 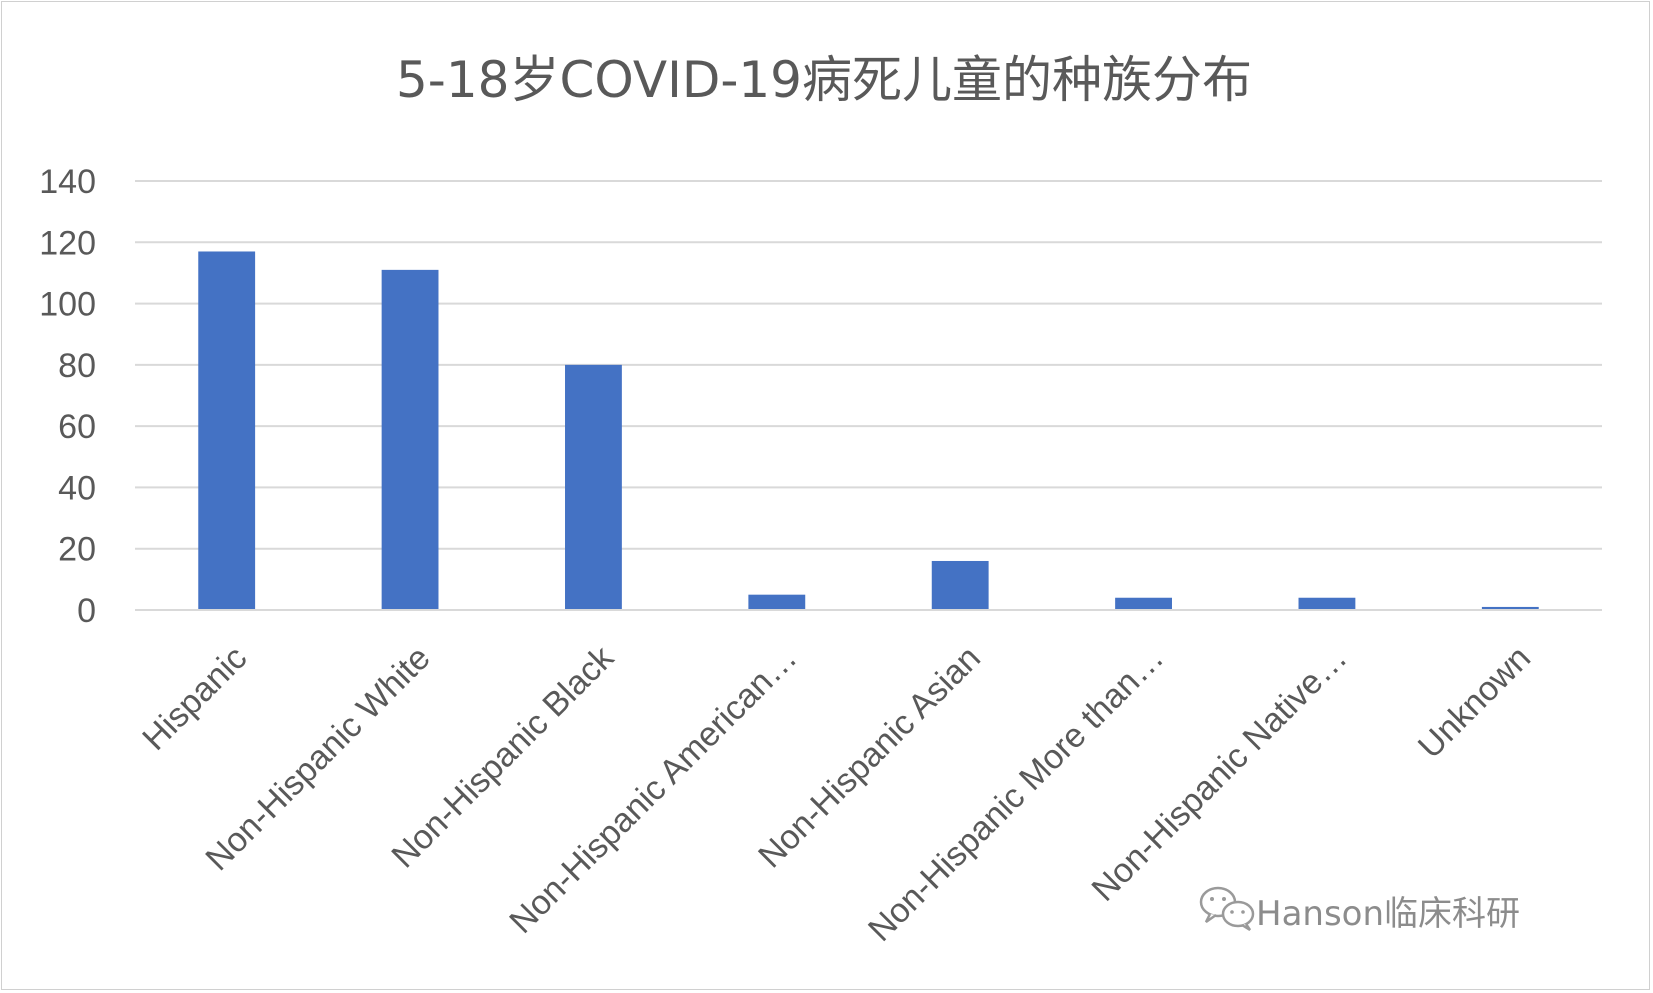 I want to click on y-tick-label: 40, so click(x=77, y=488).